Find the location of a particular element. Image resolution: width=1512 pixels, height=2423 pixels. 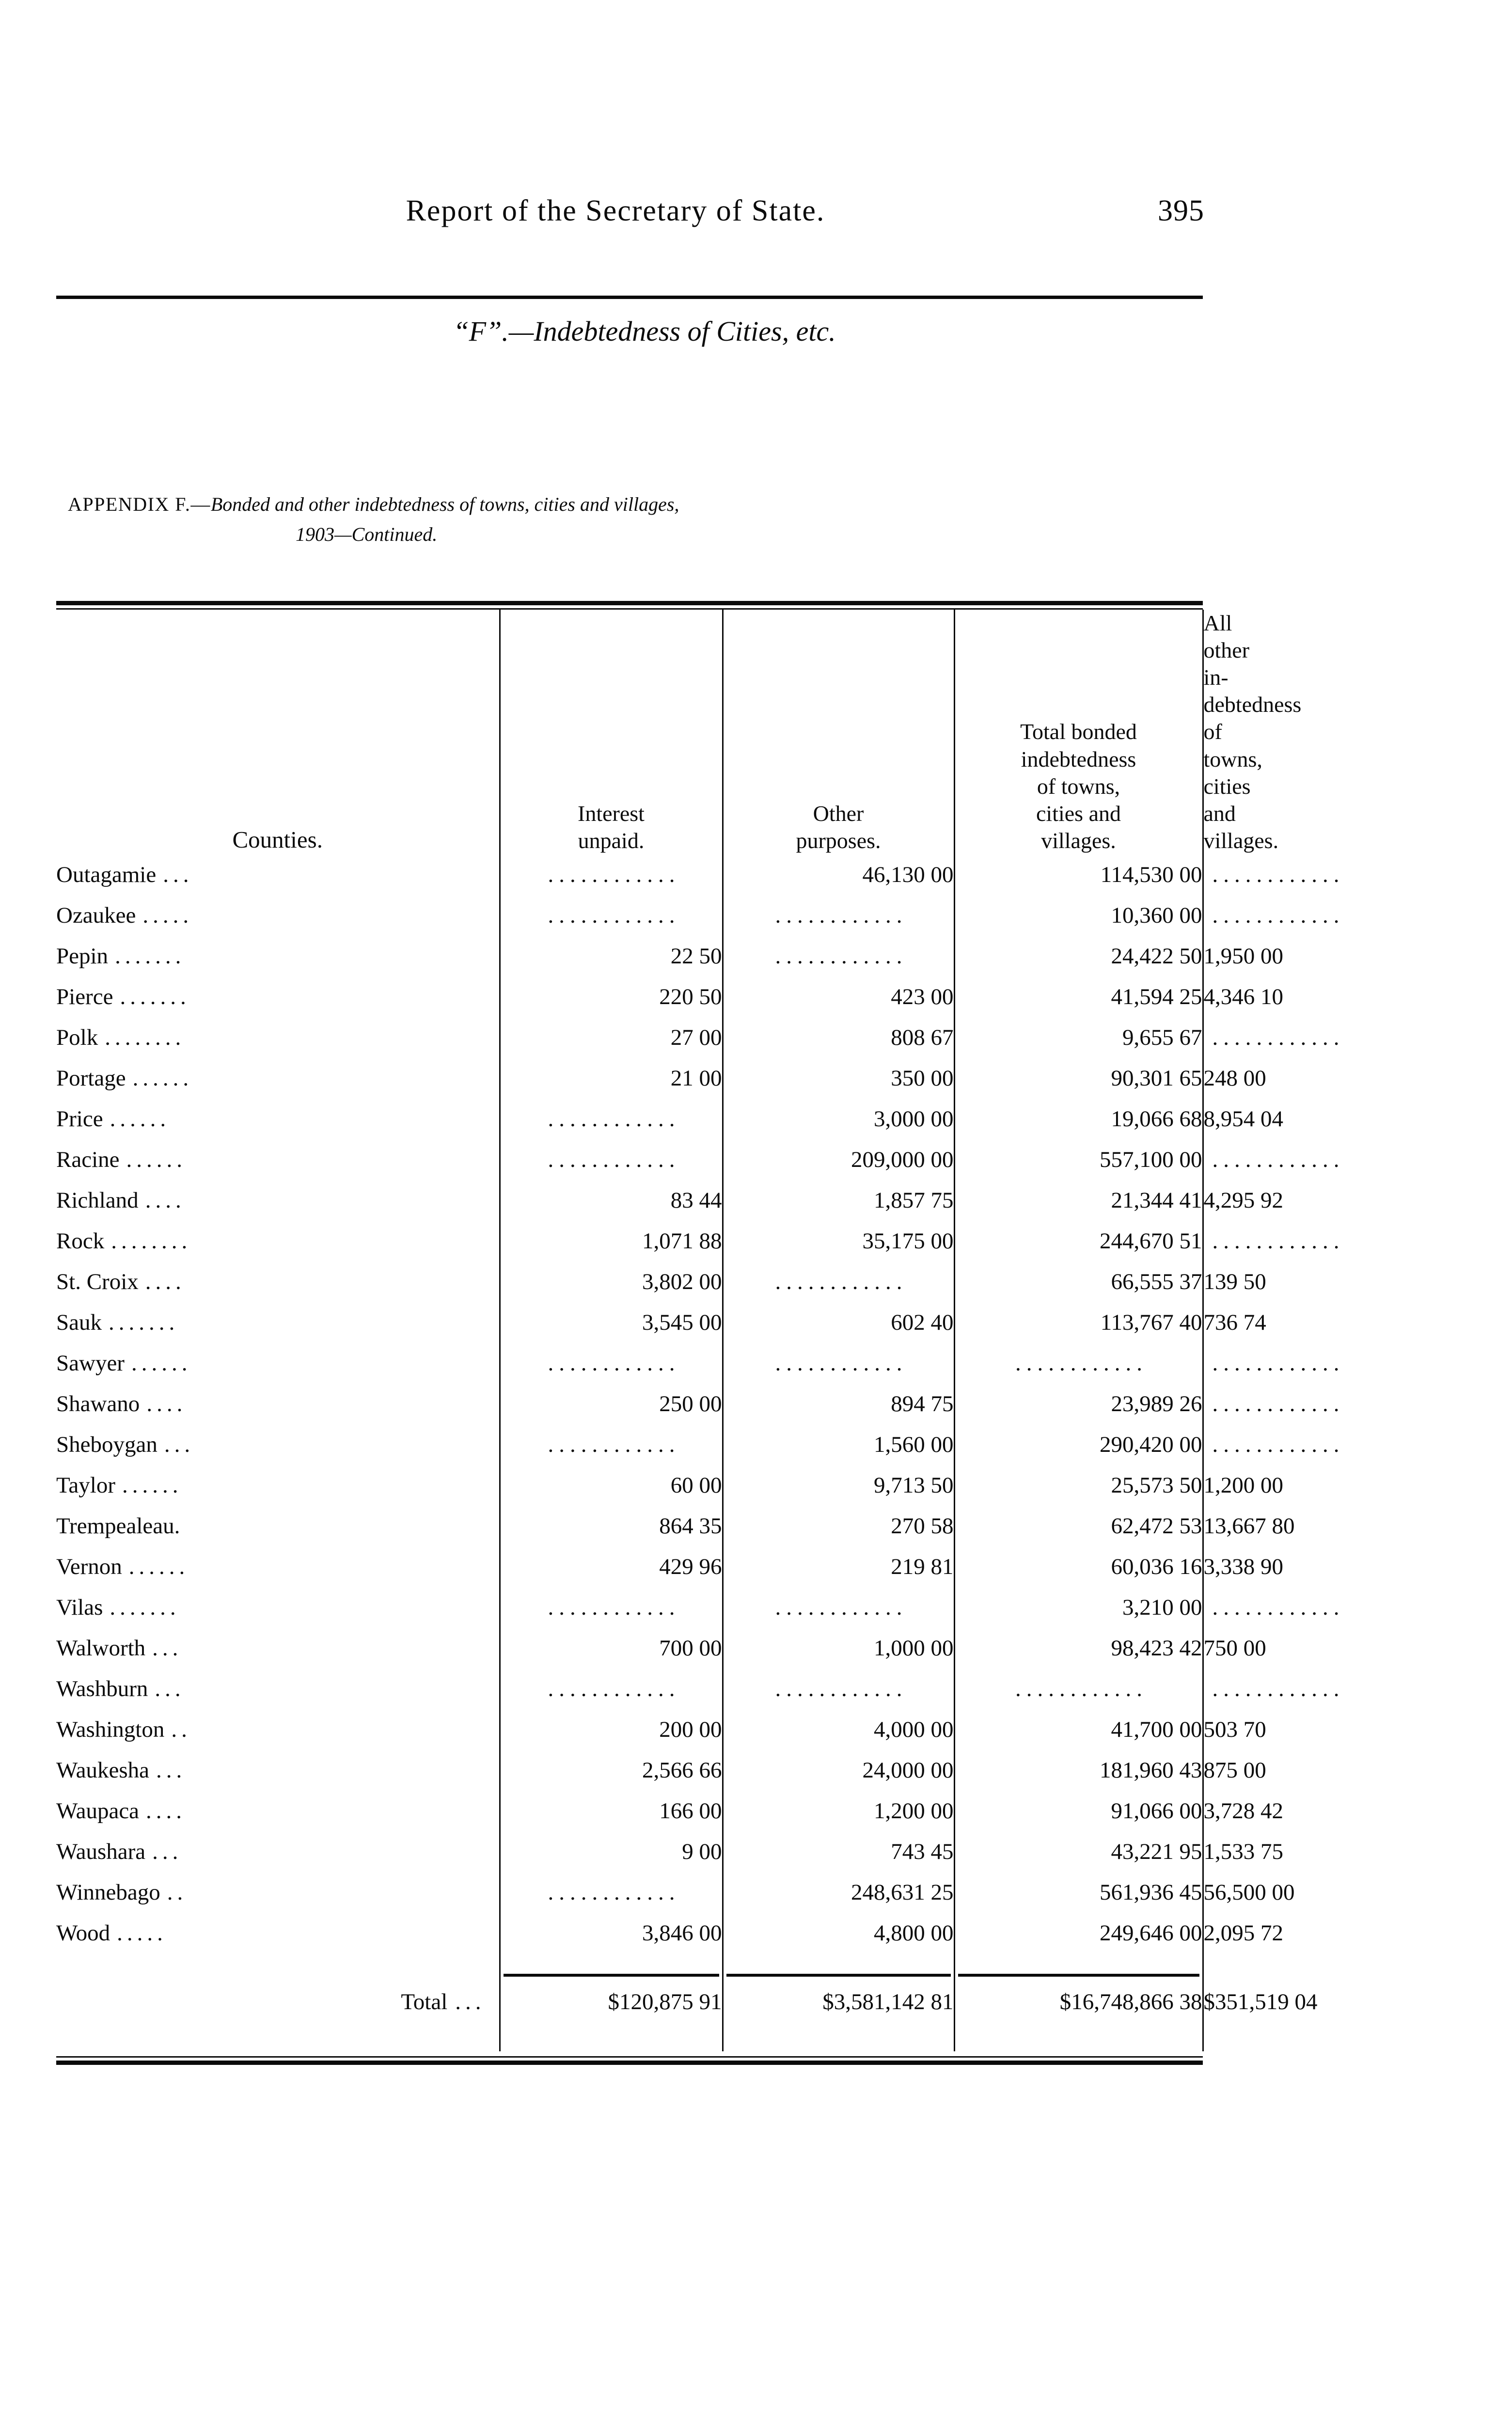

county-label: Racine is located at coordinates (88, 1159).